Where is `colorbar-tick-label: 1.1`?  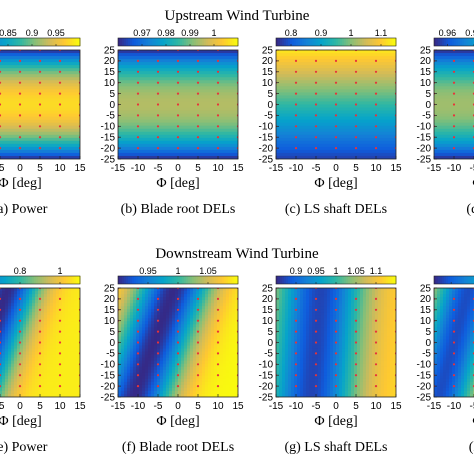
colorbar-tick-label: 1.1 is located at coordinates (381, 33).